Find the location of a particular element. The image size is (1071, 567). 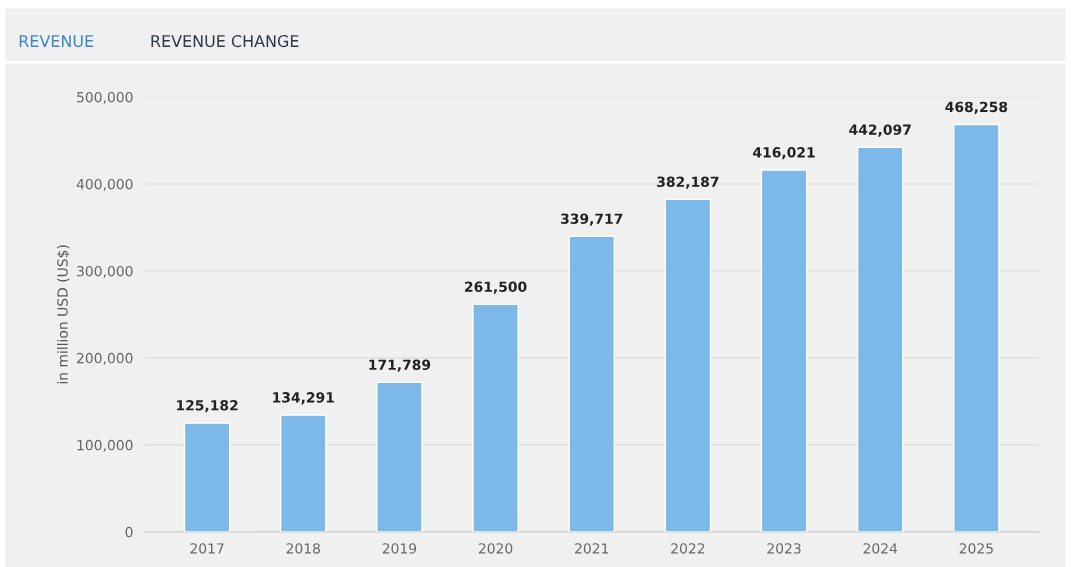

x-tick-label: 2018 is located at coordinates (303, 548).